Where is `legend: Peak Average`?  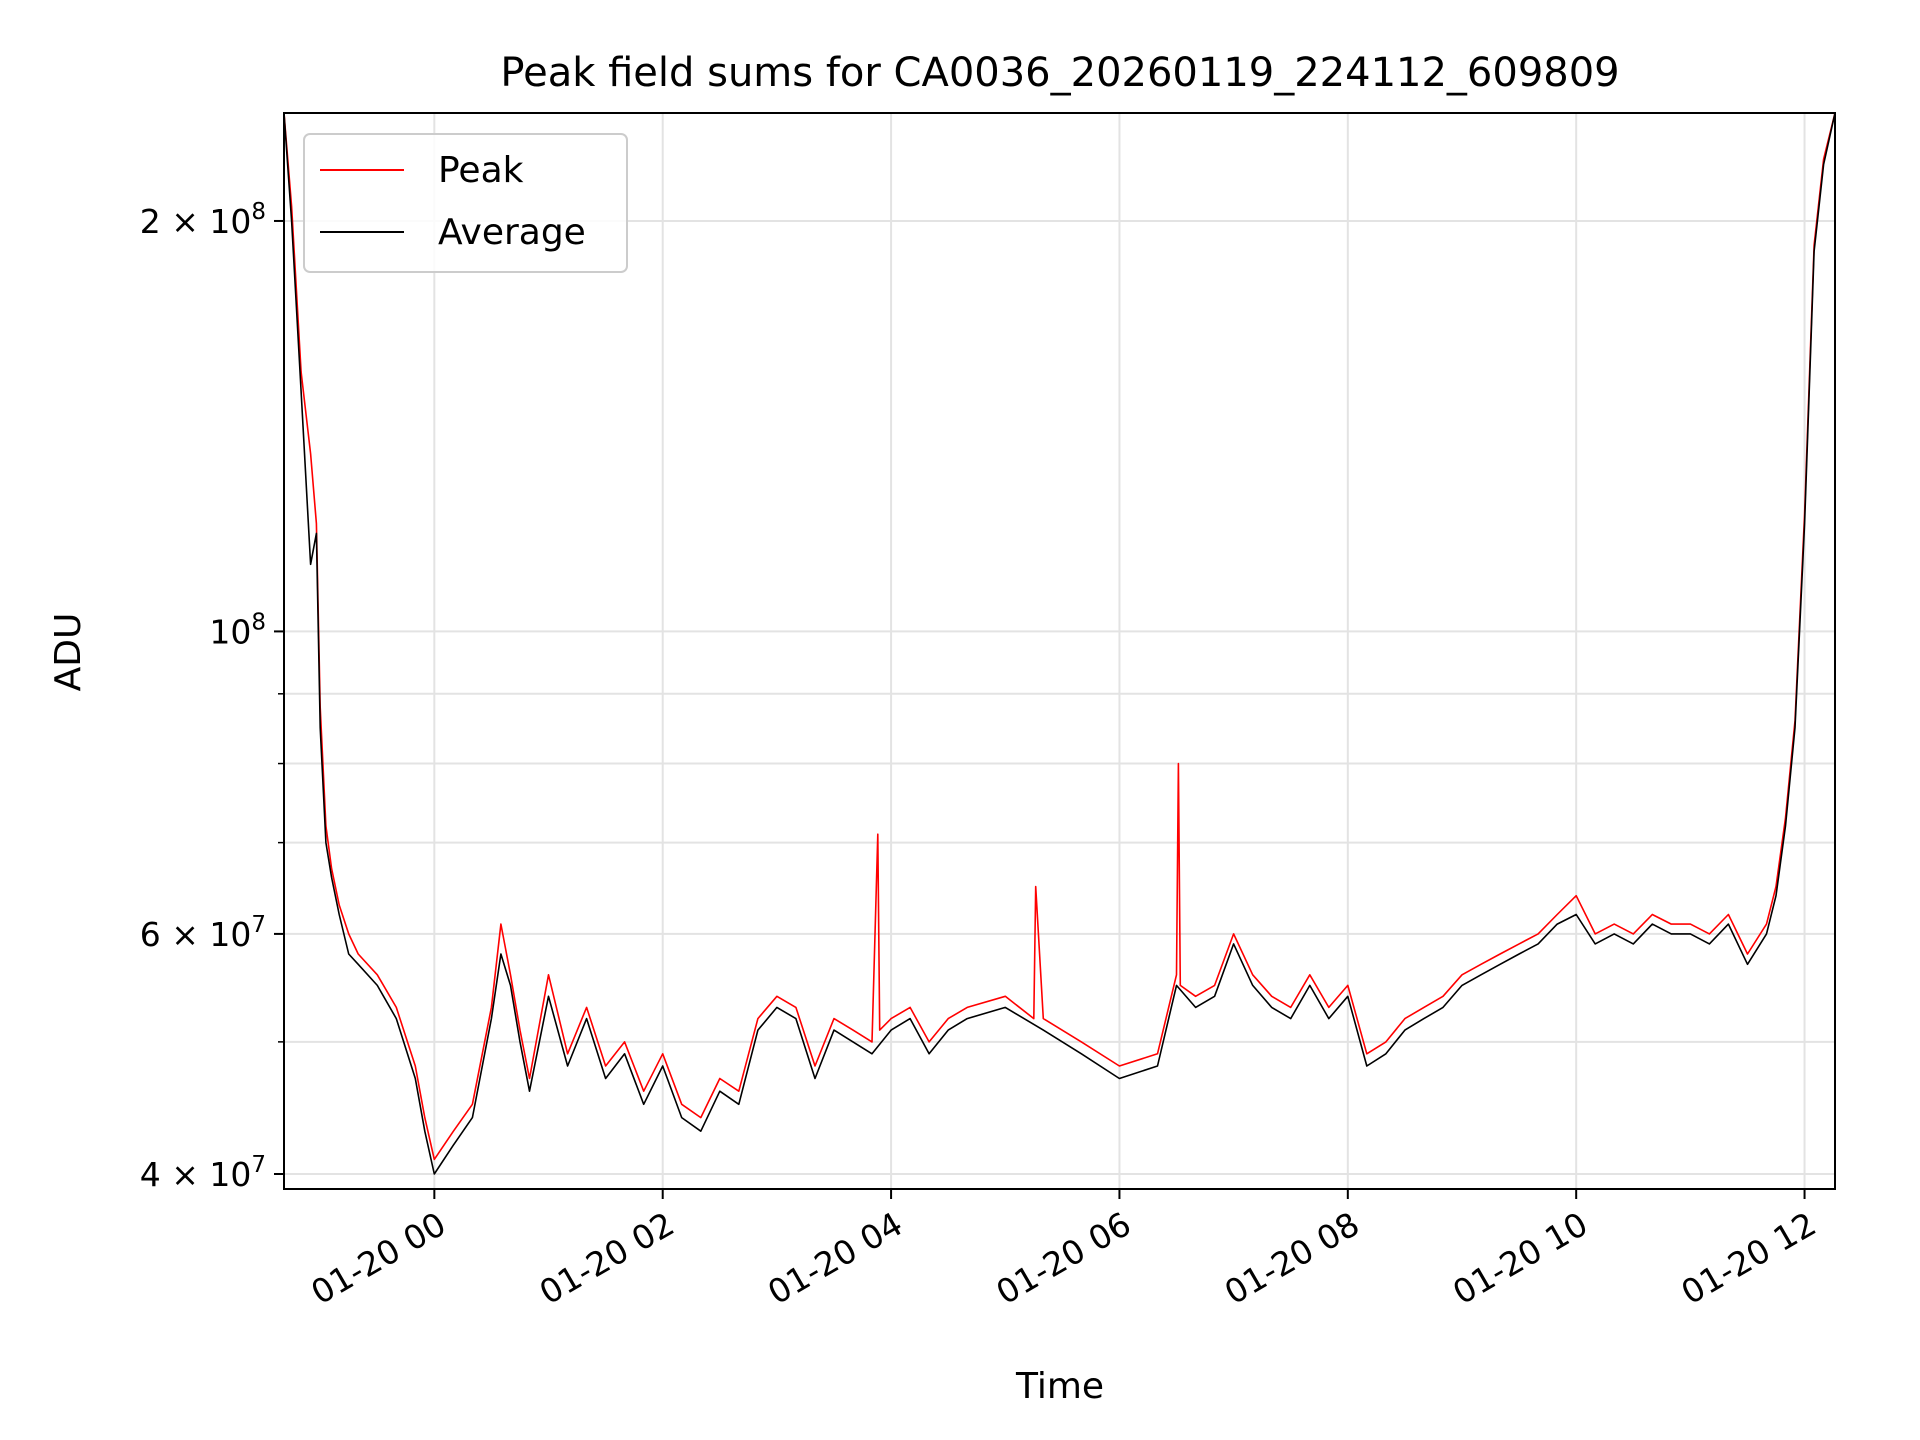
legend: Peak Average is located at coordinates (465, 203).